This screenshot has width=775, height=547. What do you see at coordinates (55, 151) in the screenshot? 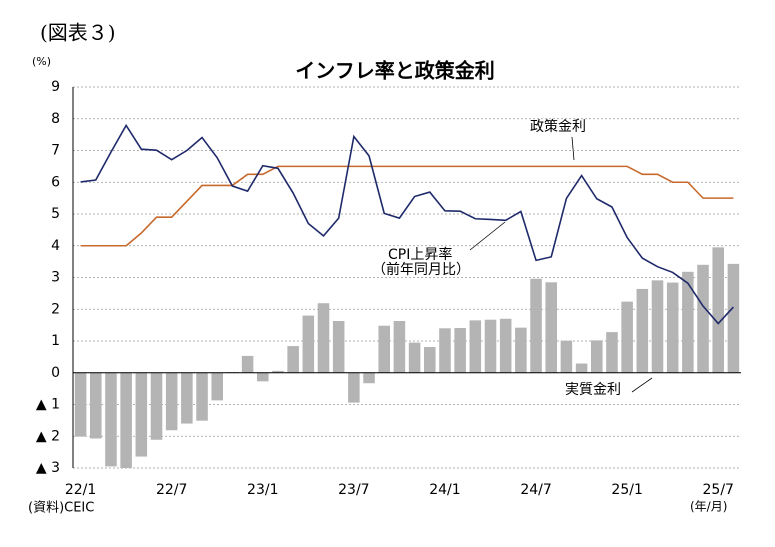
I see `y-tick-label: 7` at bounding box center [55, 151].